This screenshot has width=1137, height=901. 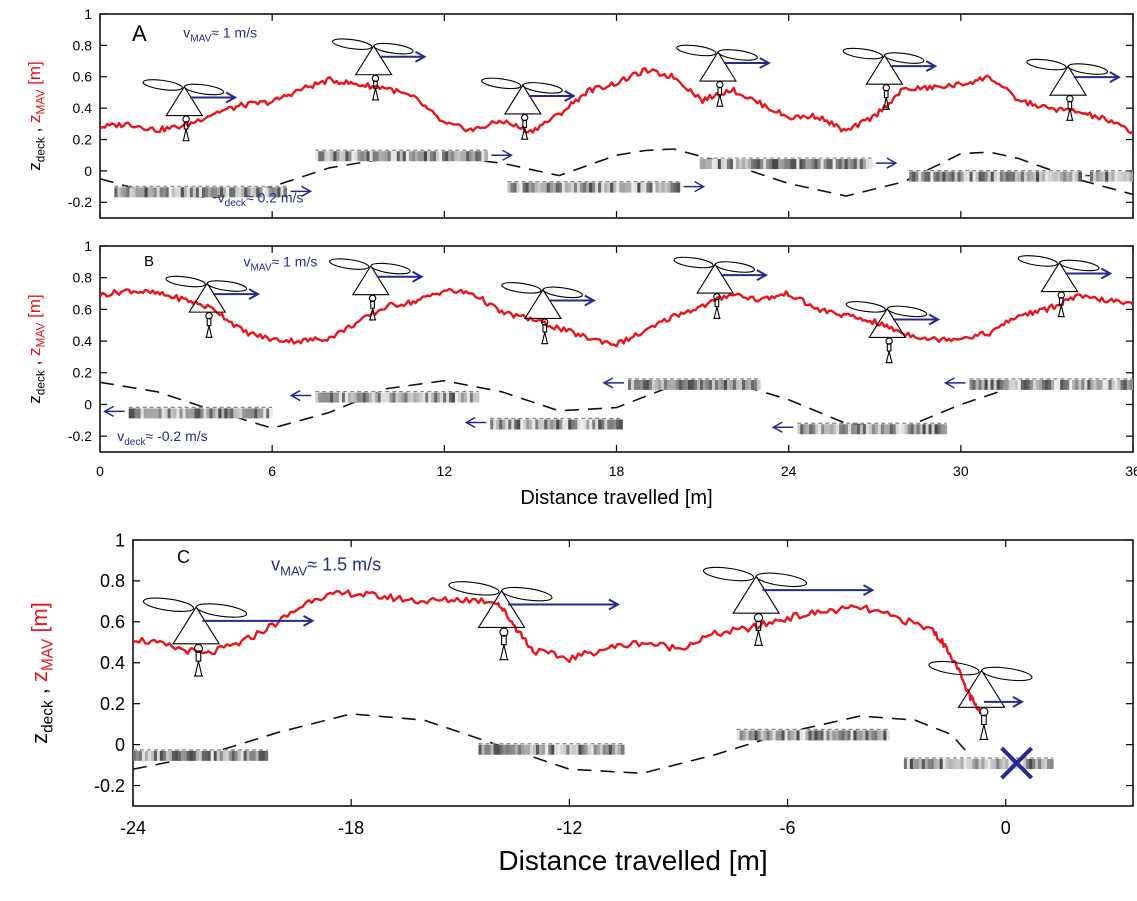 I want to click on velocity-symbol: v, so click(x=120, y=436).